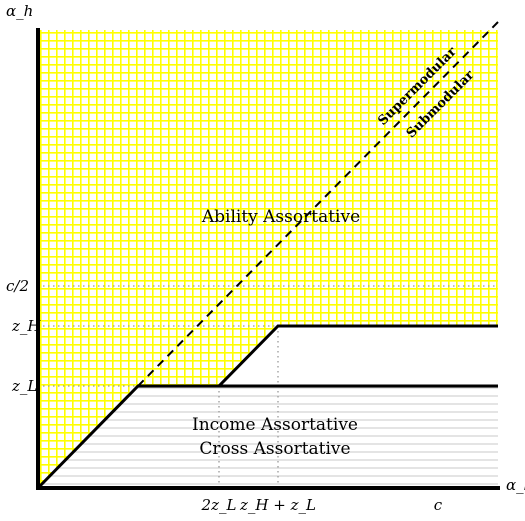  I want to click on y-axis-label: α_h, so click(19, 11).